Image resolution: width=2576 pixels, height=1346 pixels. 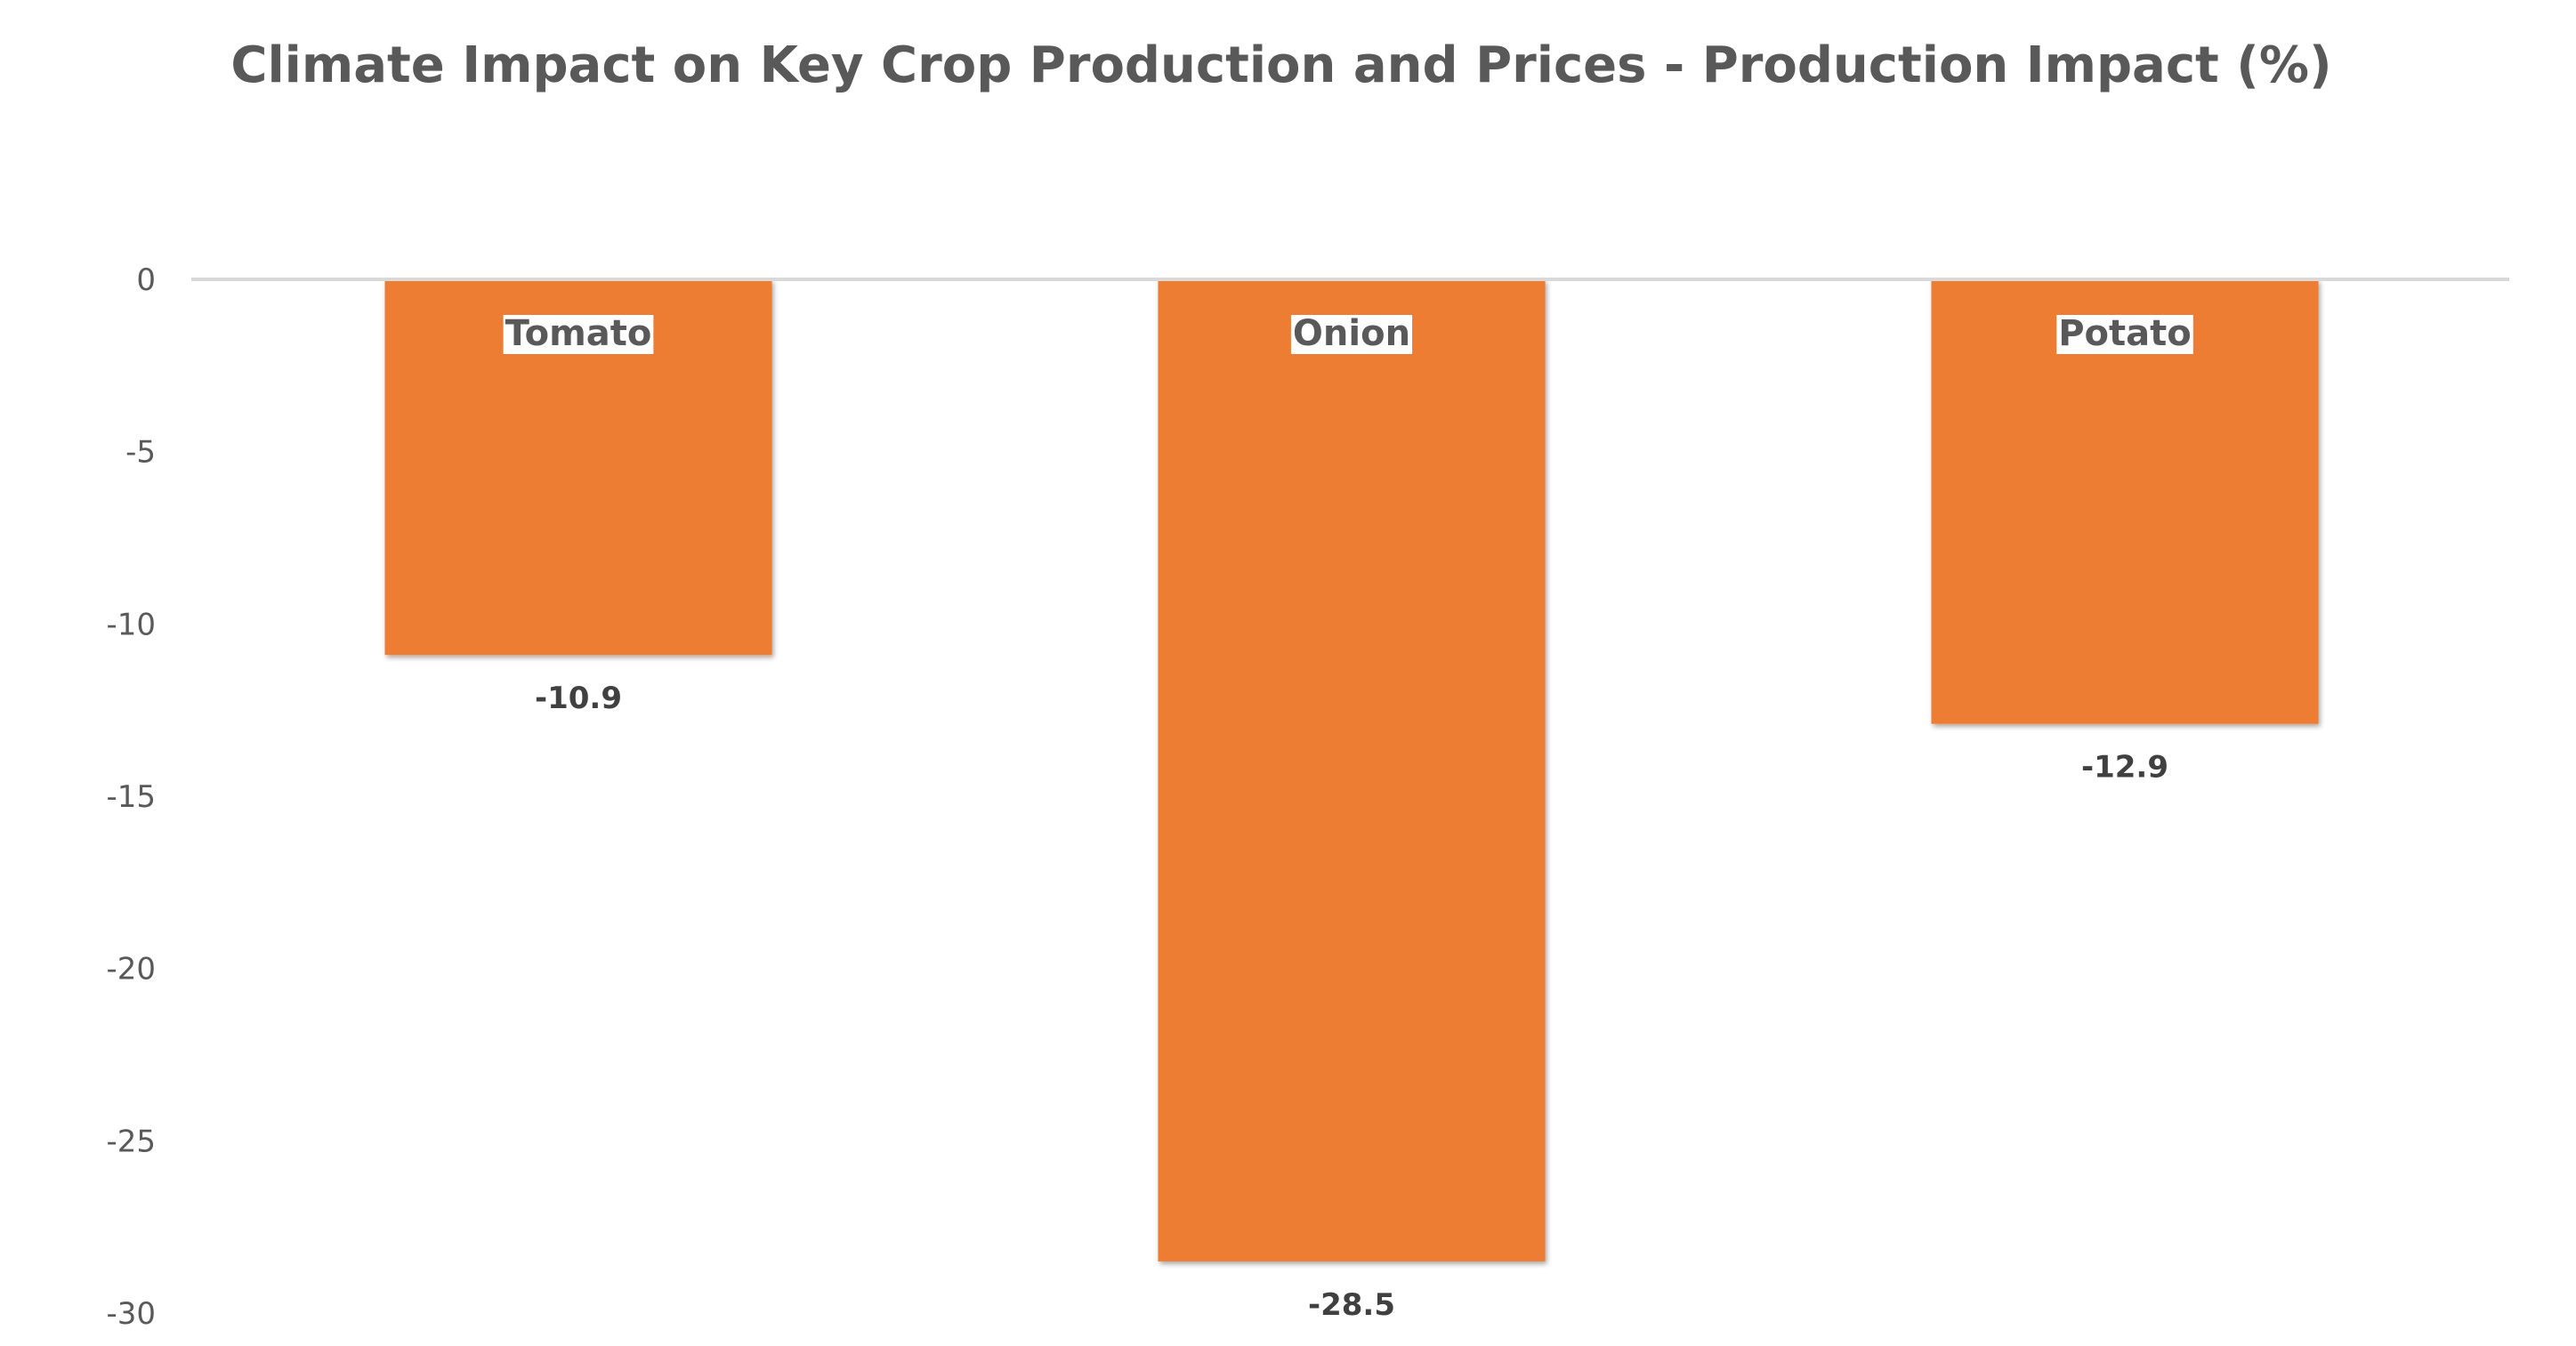 I want to click on value-label-onion: -28.5, so click(x=1351, y=1305).